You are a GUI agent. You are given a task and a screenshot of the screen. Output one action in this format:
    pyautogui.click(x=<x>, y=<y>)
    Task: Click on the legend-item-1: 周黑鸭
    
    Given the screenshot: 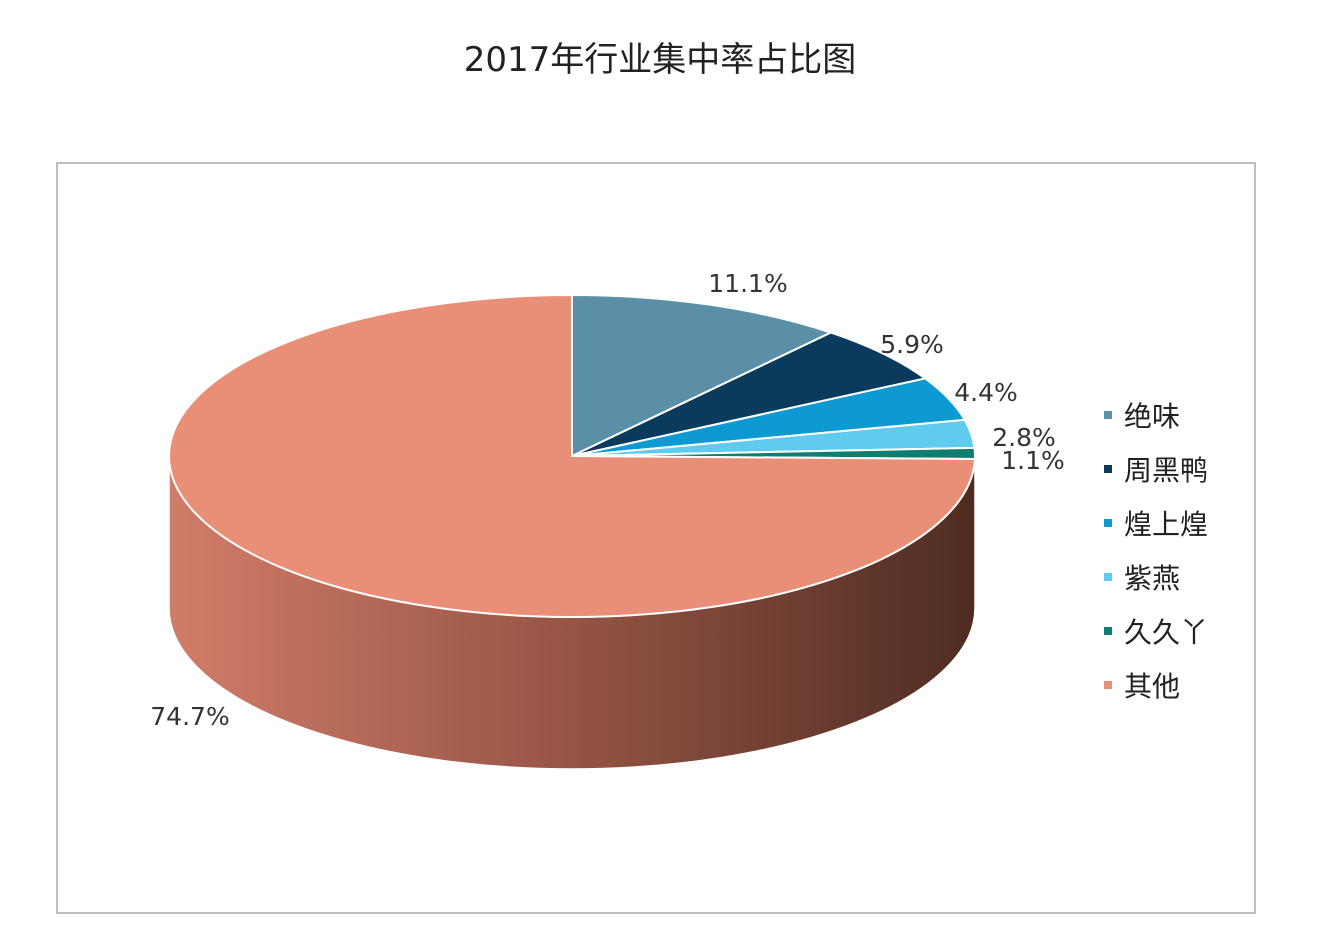 What is the action you would take?
    pyautogui.click(x=1156, y=469)
    